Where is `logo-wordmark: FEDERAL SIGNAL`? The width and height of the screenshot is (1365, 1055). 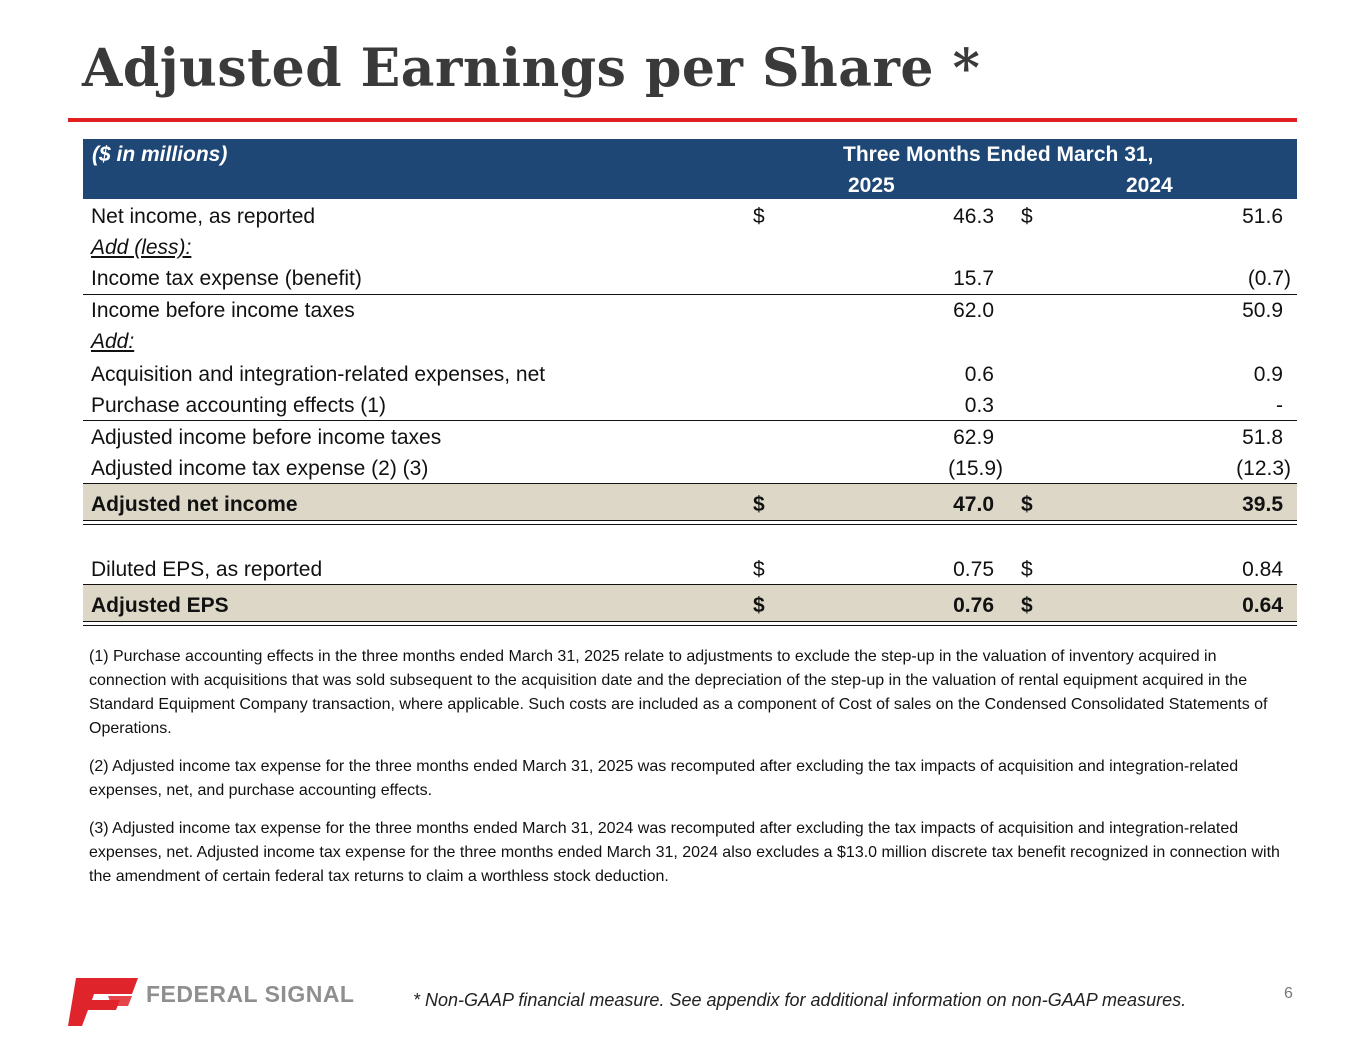 logo-wordmark: FEDERAL SIGNAL is located at coordinates (250, 994).